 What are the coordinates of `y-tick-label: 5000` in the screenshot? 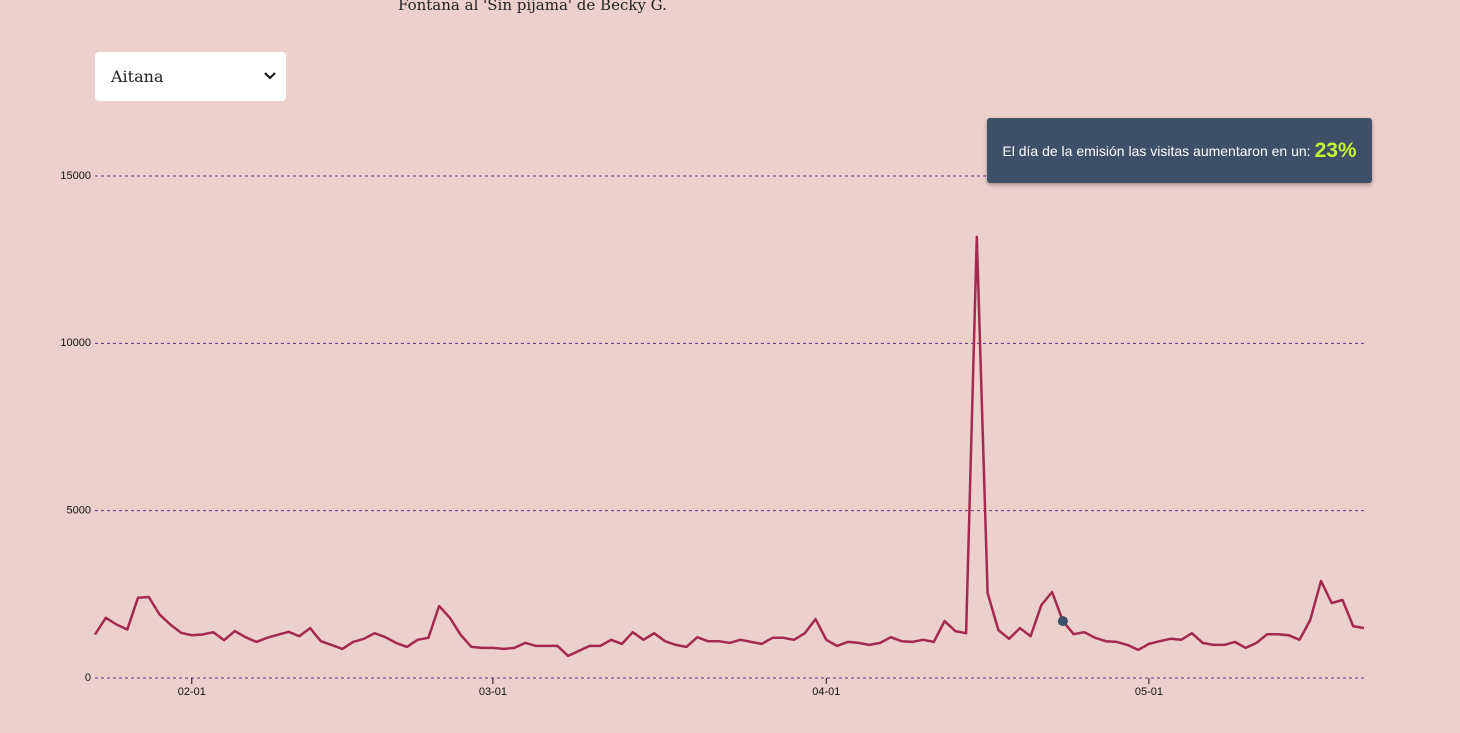 It's located at (79, 511).